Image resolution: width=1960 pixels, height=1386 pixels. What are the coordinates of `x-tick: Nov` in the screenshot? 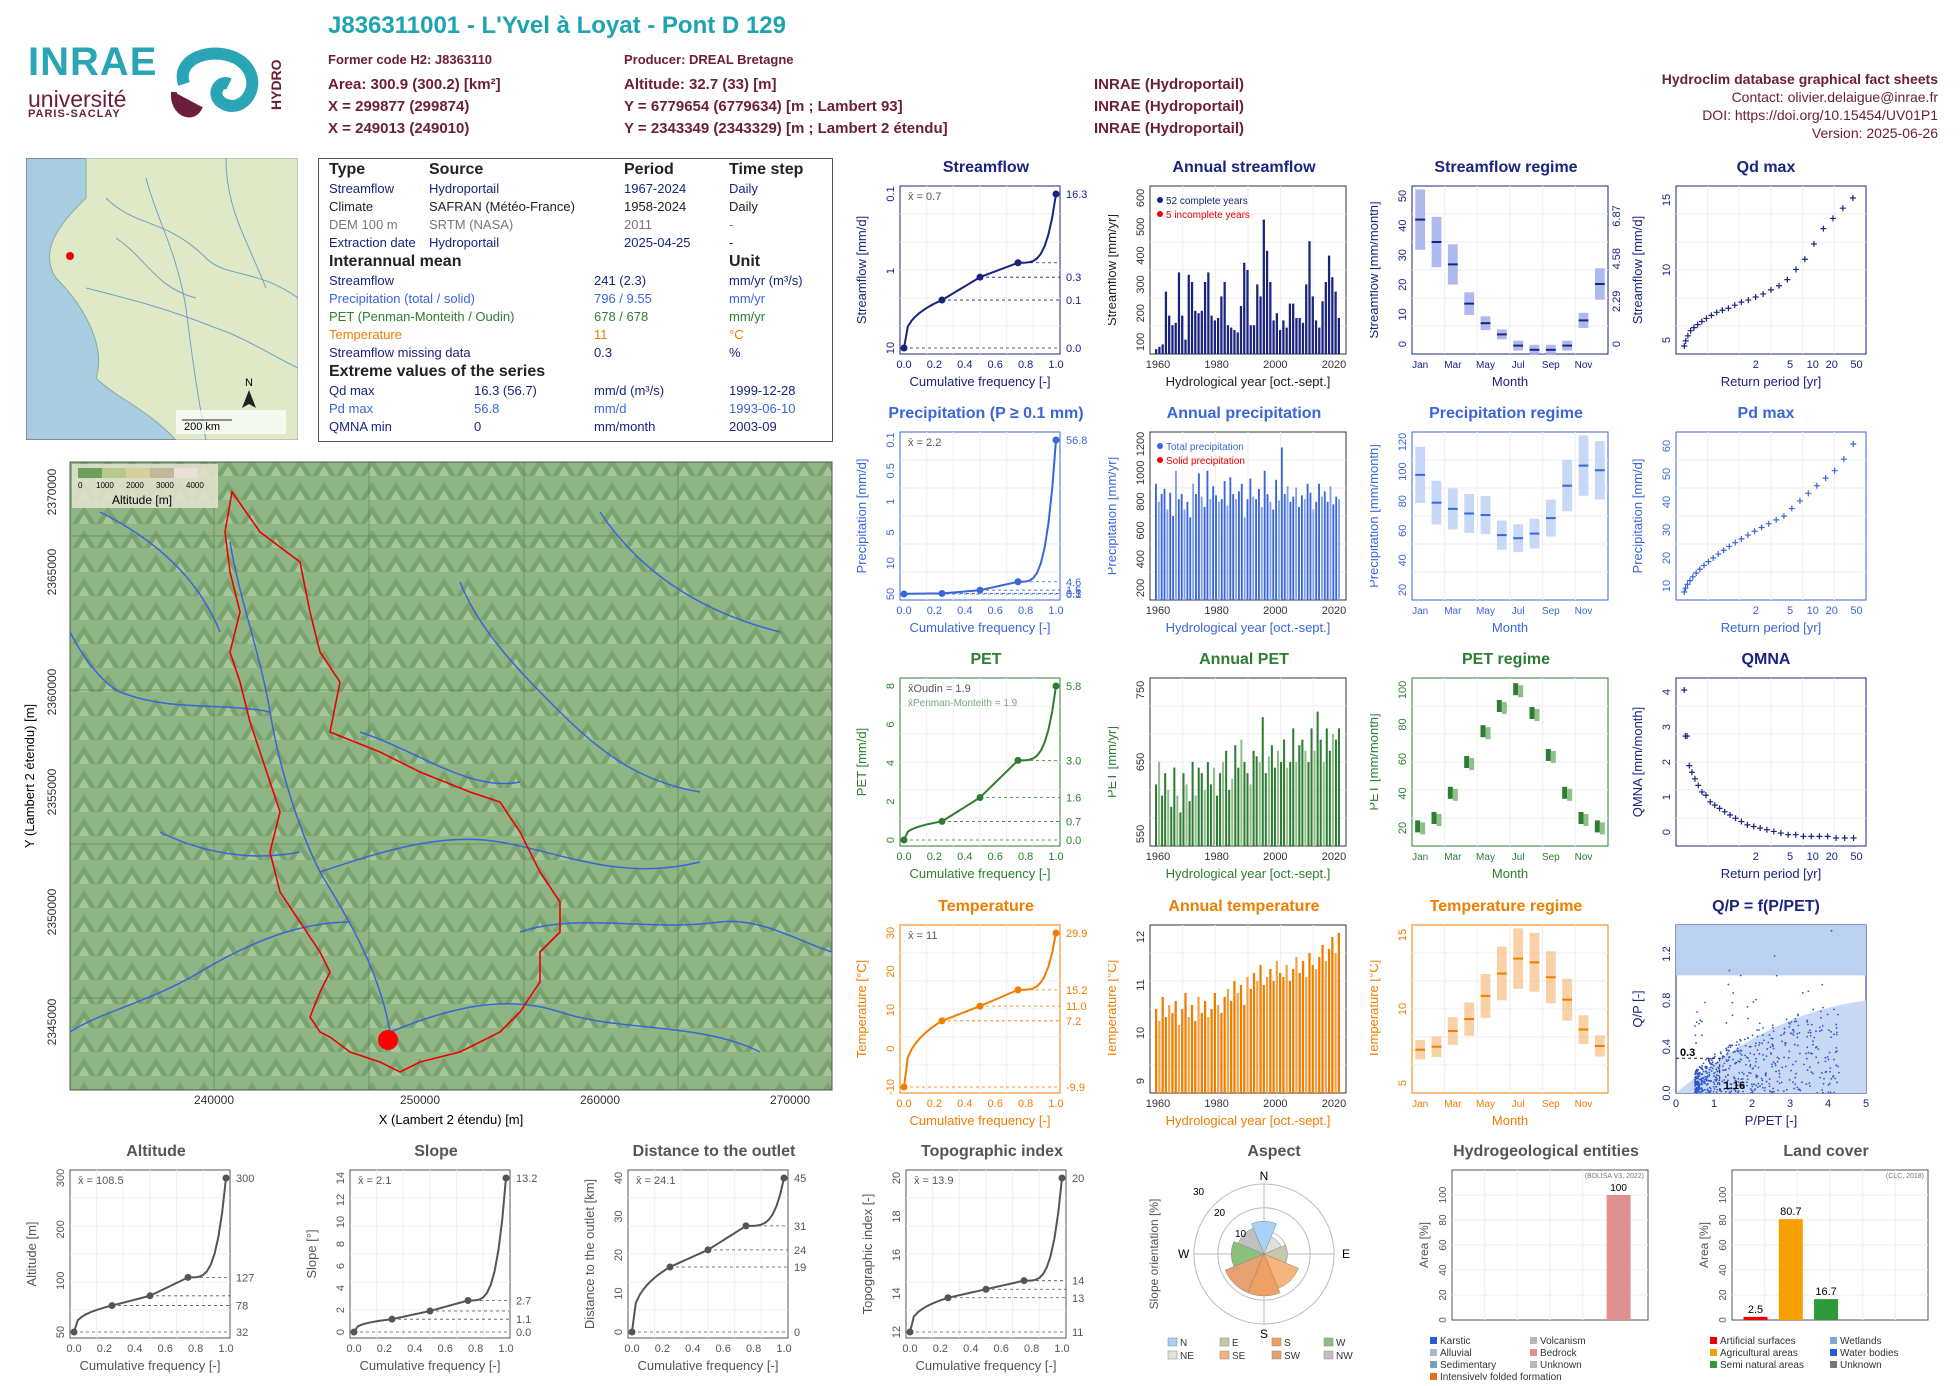 It's located at (1584, 1104).